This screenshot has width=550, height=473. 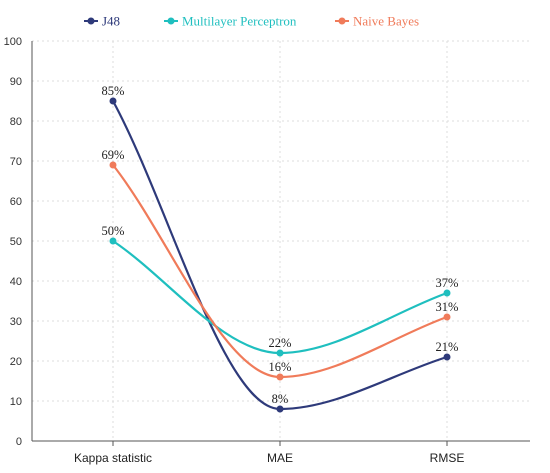 What do you see at coordinates (19, 442) in the screenshot?
I see `y-tick-label: 0` at bounding box center [19, 442].